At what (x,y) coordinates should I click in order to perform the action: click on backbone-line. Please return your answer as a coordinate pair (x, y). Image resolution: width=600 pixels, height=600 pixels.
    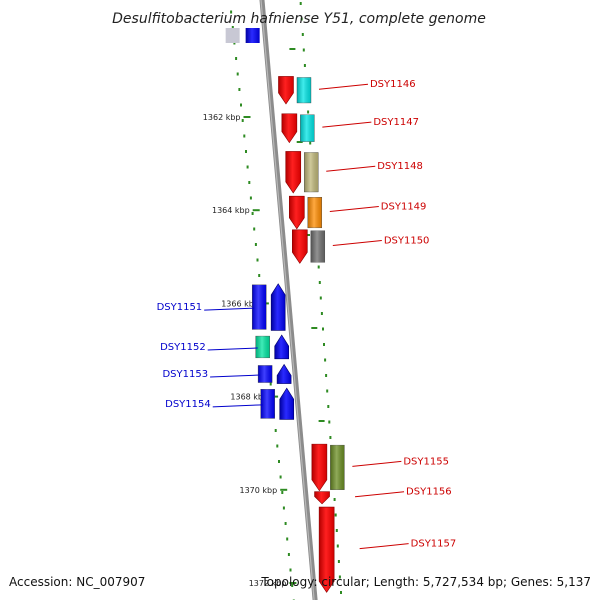
    Looking at the image, I should click on (288, 300).